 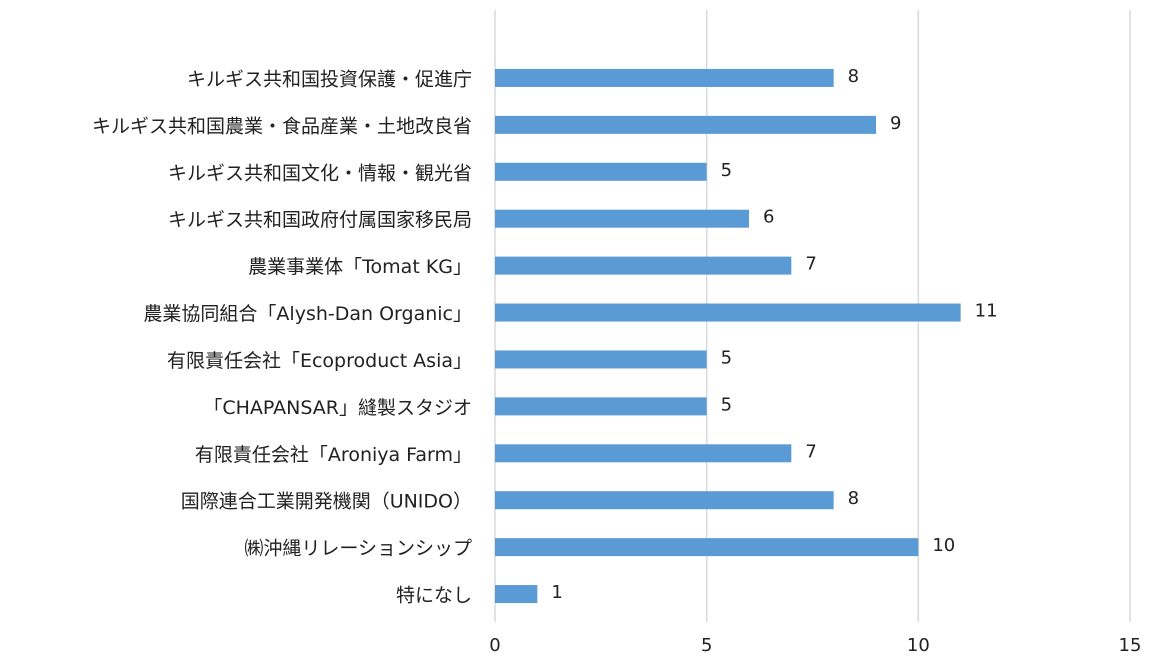 I want to click on data-label: 9, so click(x=895, y=123).